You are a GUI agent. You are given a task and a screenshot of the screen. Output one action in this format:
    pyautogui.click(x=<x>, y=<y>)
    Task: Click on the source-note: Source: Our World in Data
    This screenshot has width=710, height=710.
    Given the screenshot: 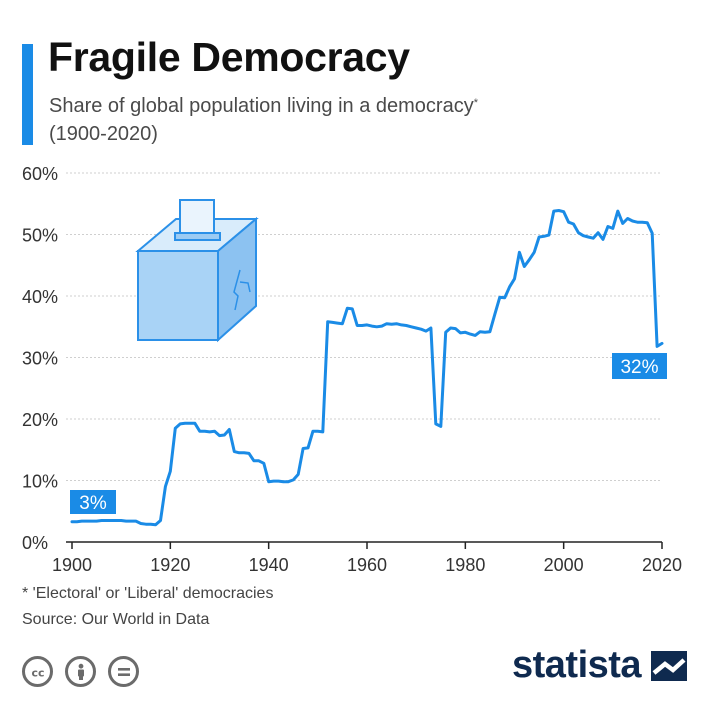 What is the action you would take?
    pyautogui.click(x=116, y=619)
    